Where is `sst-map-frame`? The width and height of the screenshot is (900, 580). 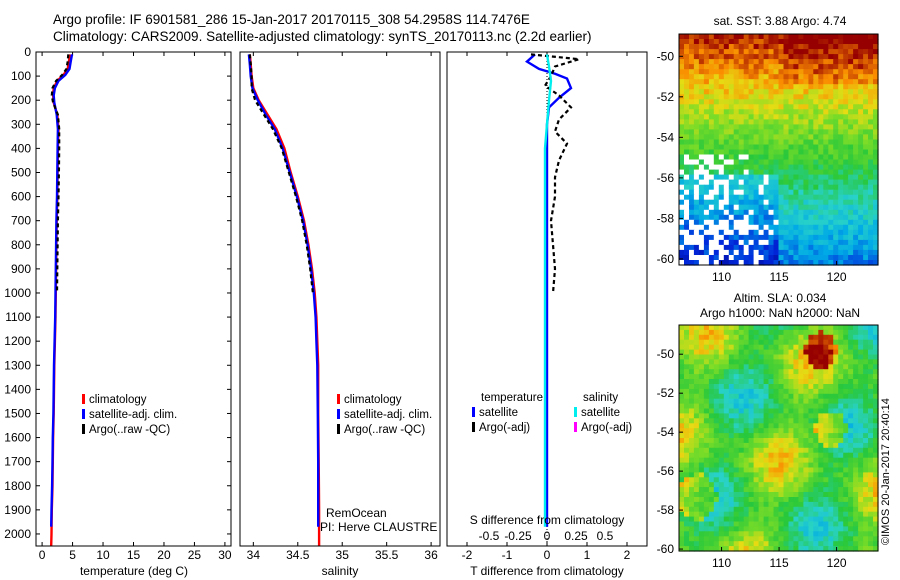
sst-map-frame is located at coordinates (778, 149).